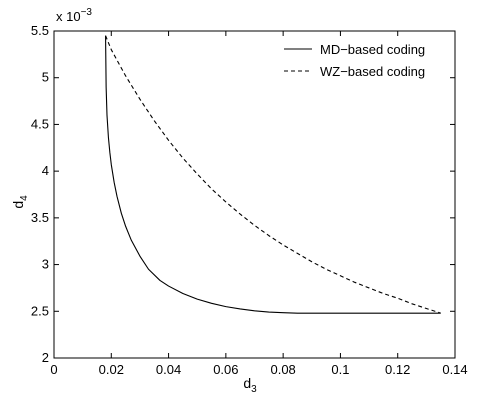 The width and height of the screenshot is (491, 401). What do you see at coordinates (340, 369) in the screenshot?
I see `x-tick-label: 0.1` at bounding box center [340, 369].